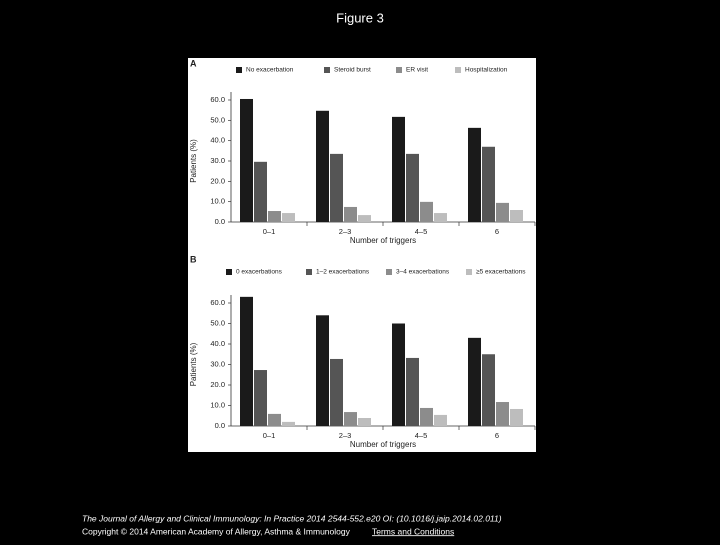 The image size is (720, 545). Describe the element at coordinates (417, 70) in the screenshot. I see `legend-label: ER visit` at that location.